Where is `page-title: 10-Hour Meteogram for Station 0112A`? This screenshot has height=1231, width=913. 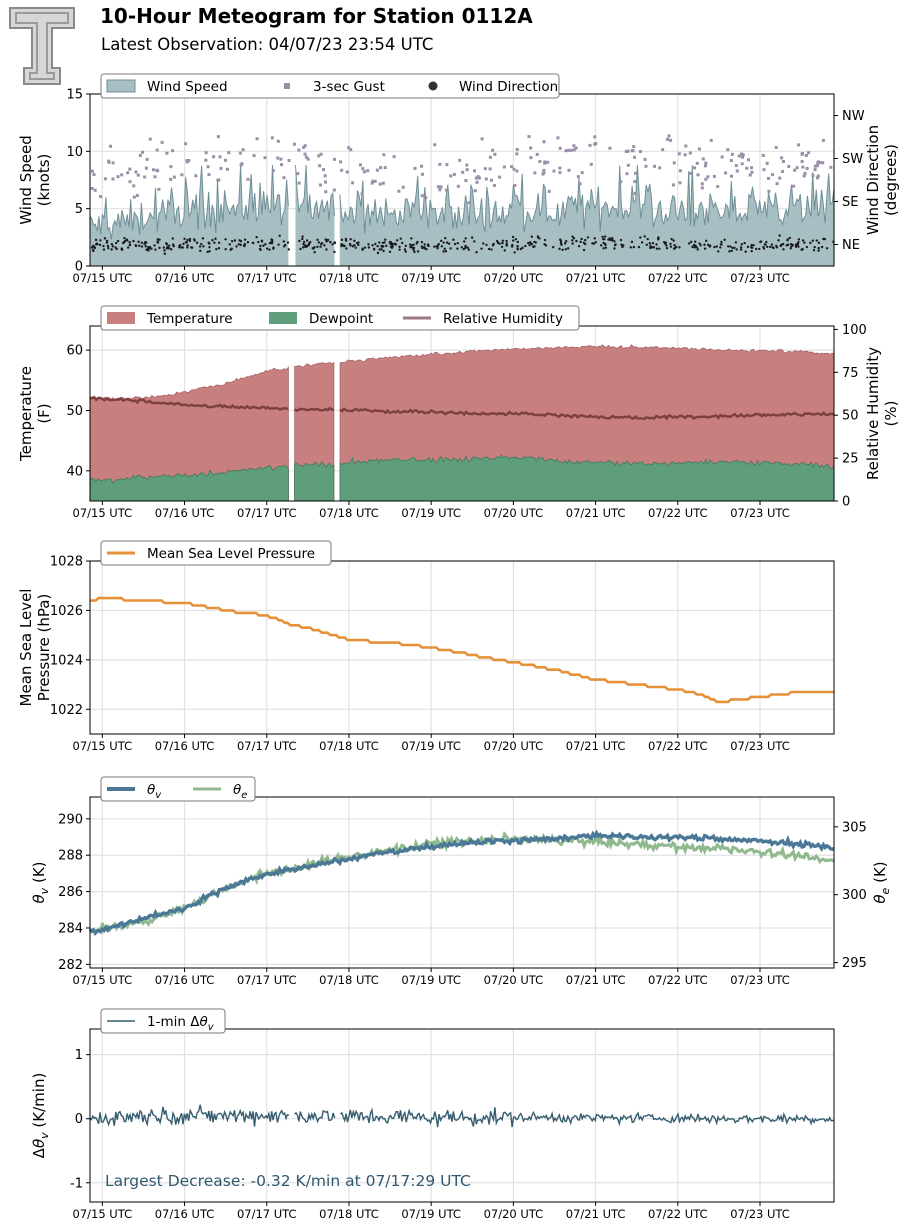
page-title: 10-Hour Meteogram for Station 0112A is located at coordinates (316, 16).